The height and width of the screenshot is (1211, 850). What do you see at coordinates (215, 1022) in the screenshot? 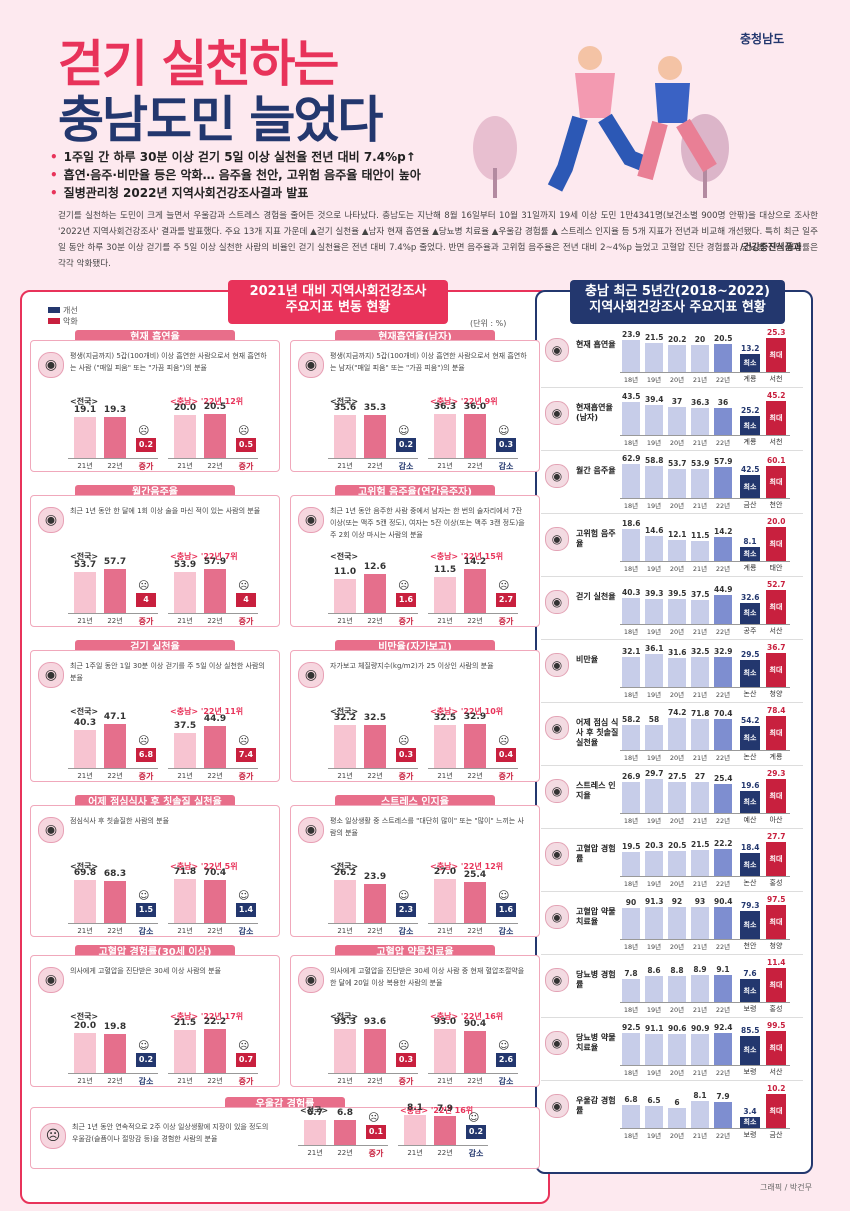
I see `bar-value: 22.2` at bounding box center [215, 1022].